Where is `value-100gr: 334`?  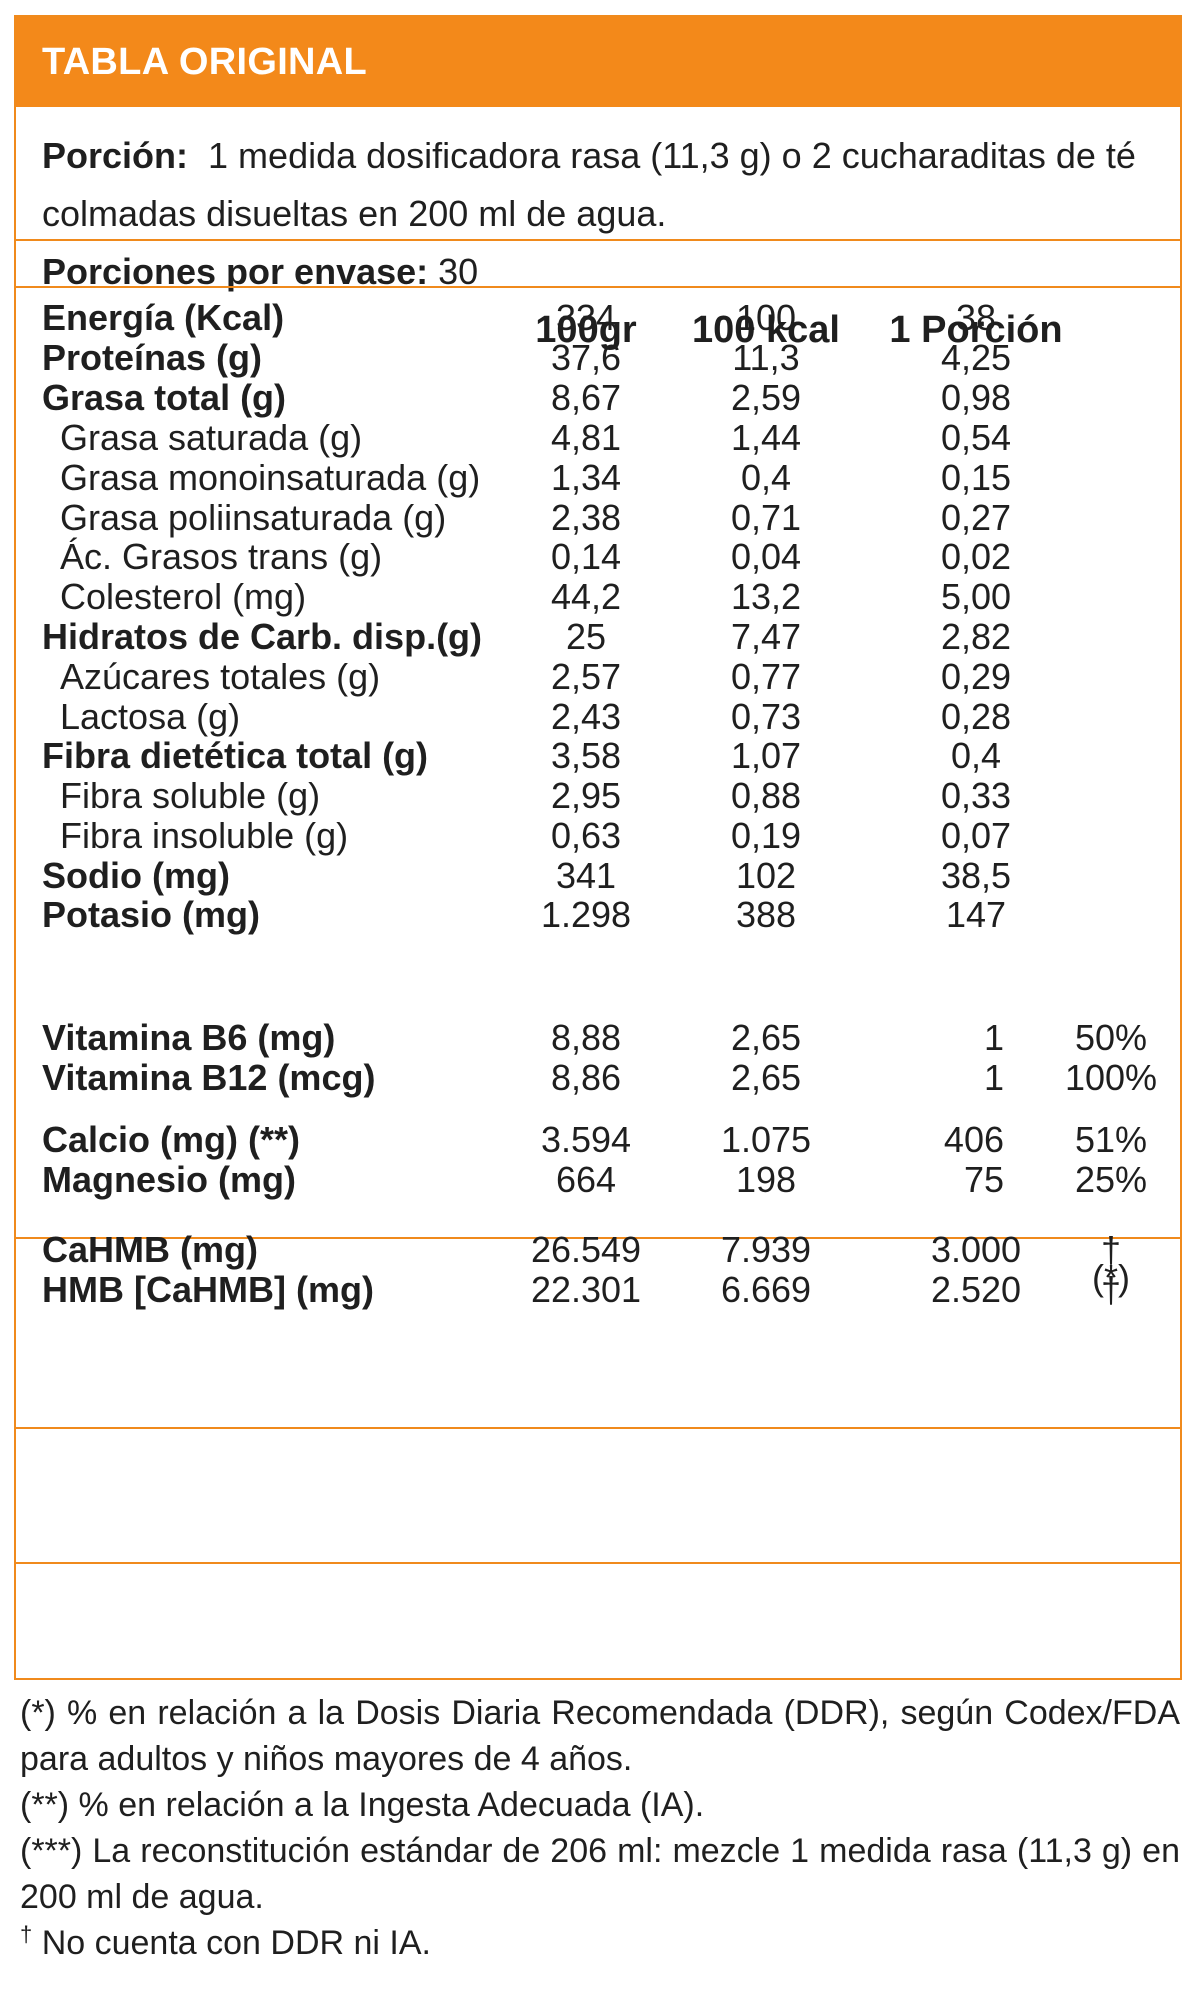 value-100gr: 334 is located at coordinates (586, 317).